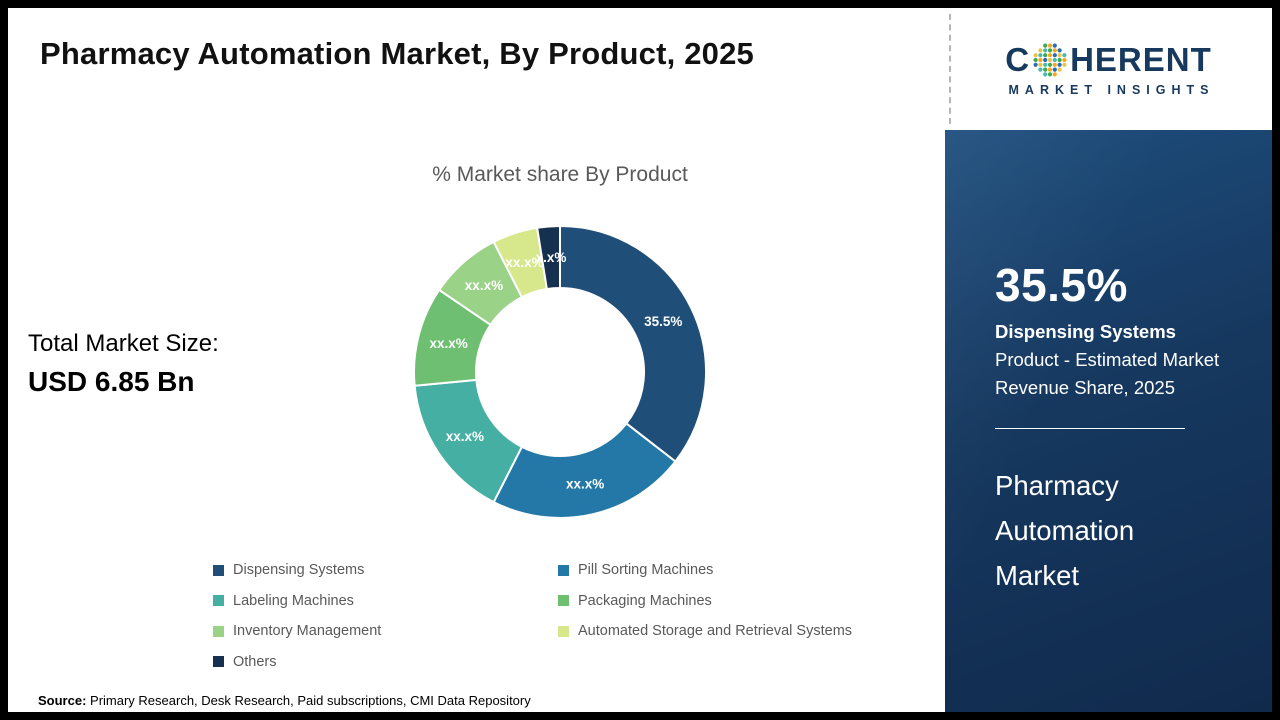 The width and height of the screenshot is (1280, 720). I want to click on logo-subtitle: MARKET INSIGHTS, so click(1111, 90).